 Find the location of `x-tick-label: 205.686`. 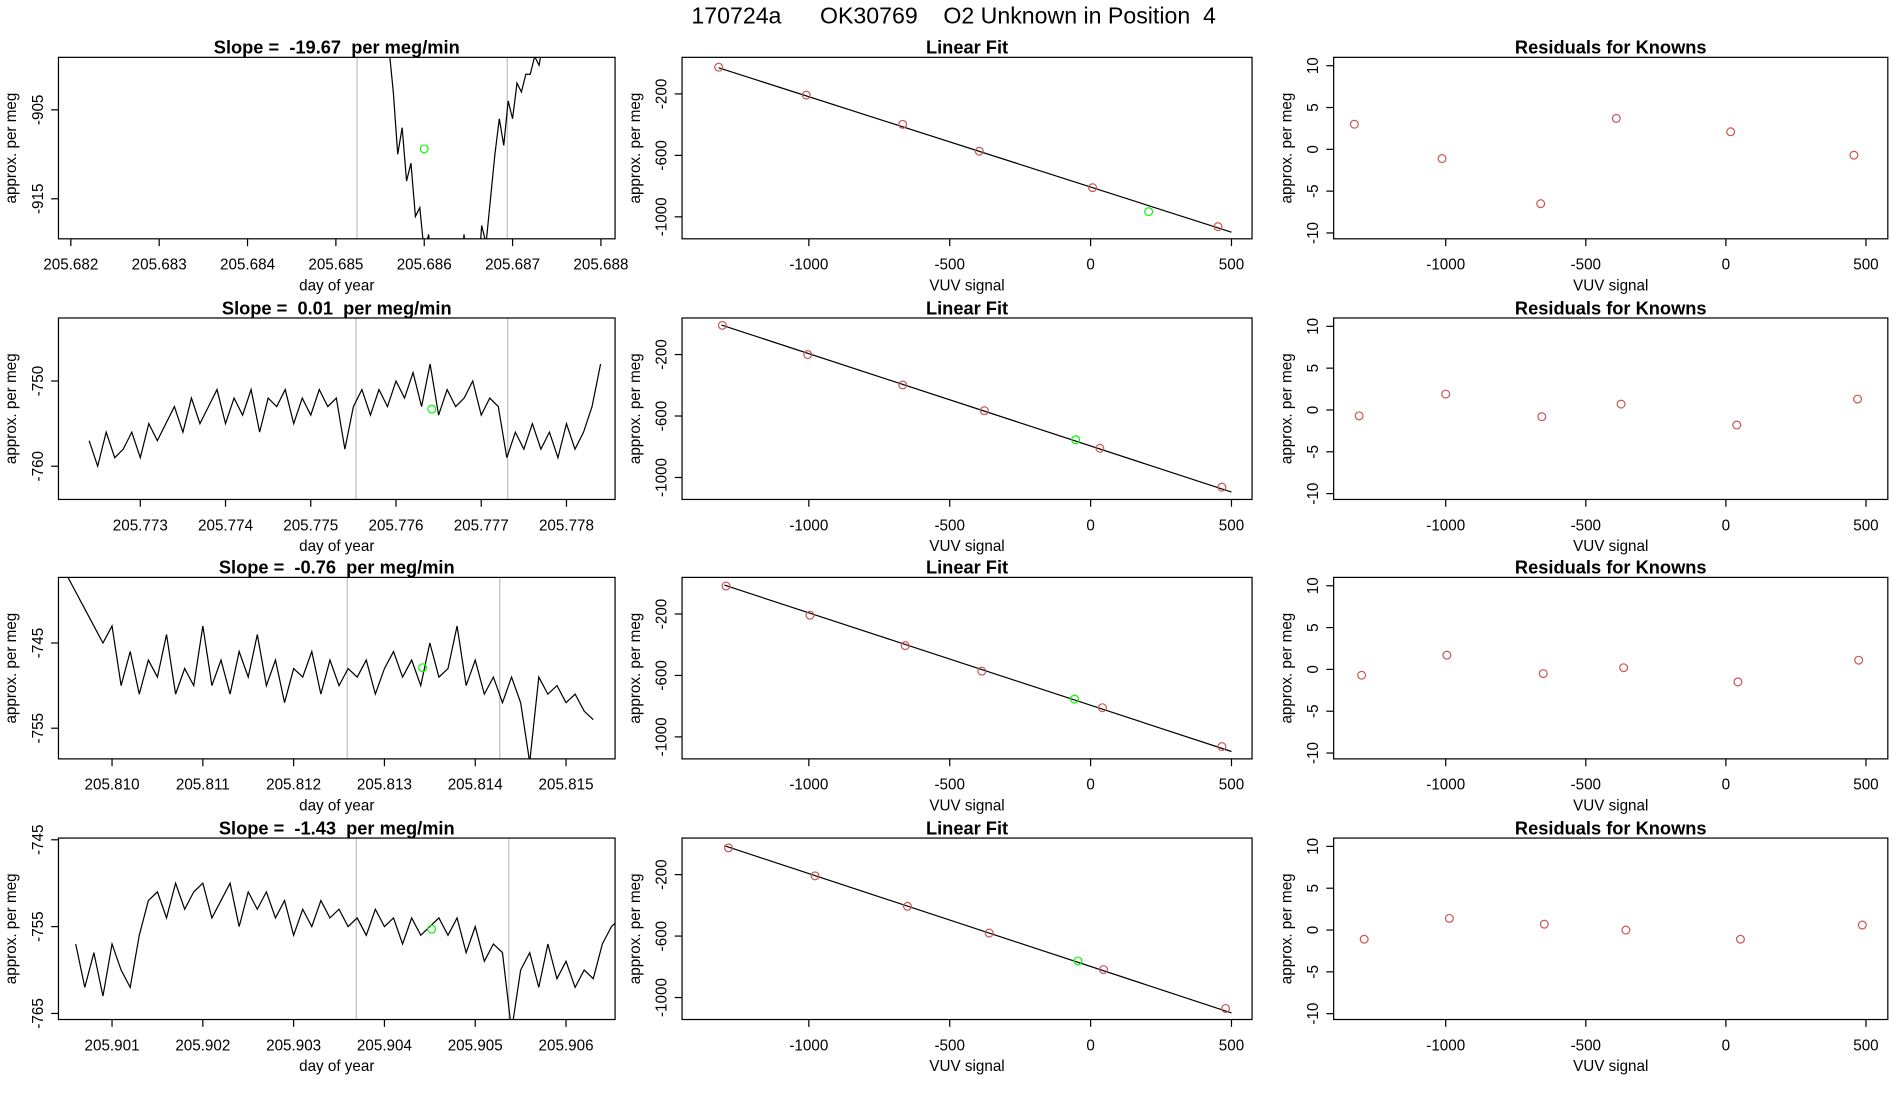

x-tick-label: 205.686 is located at coordinates (424, 265).